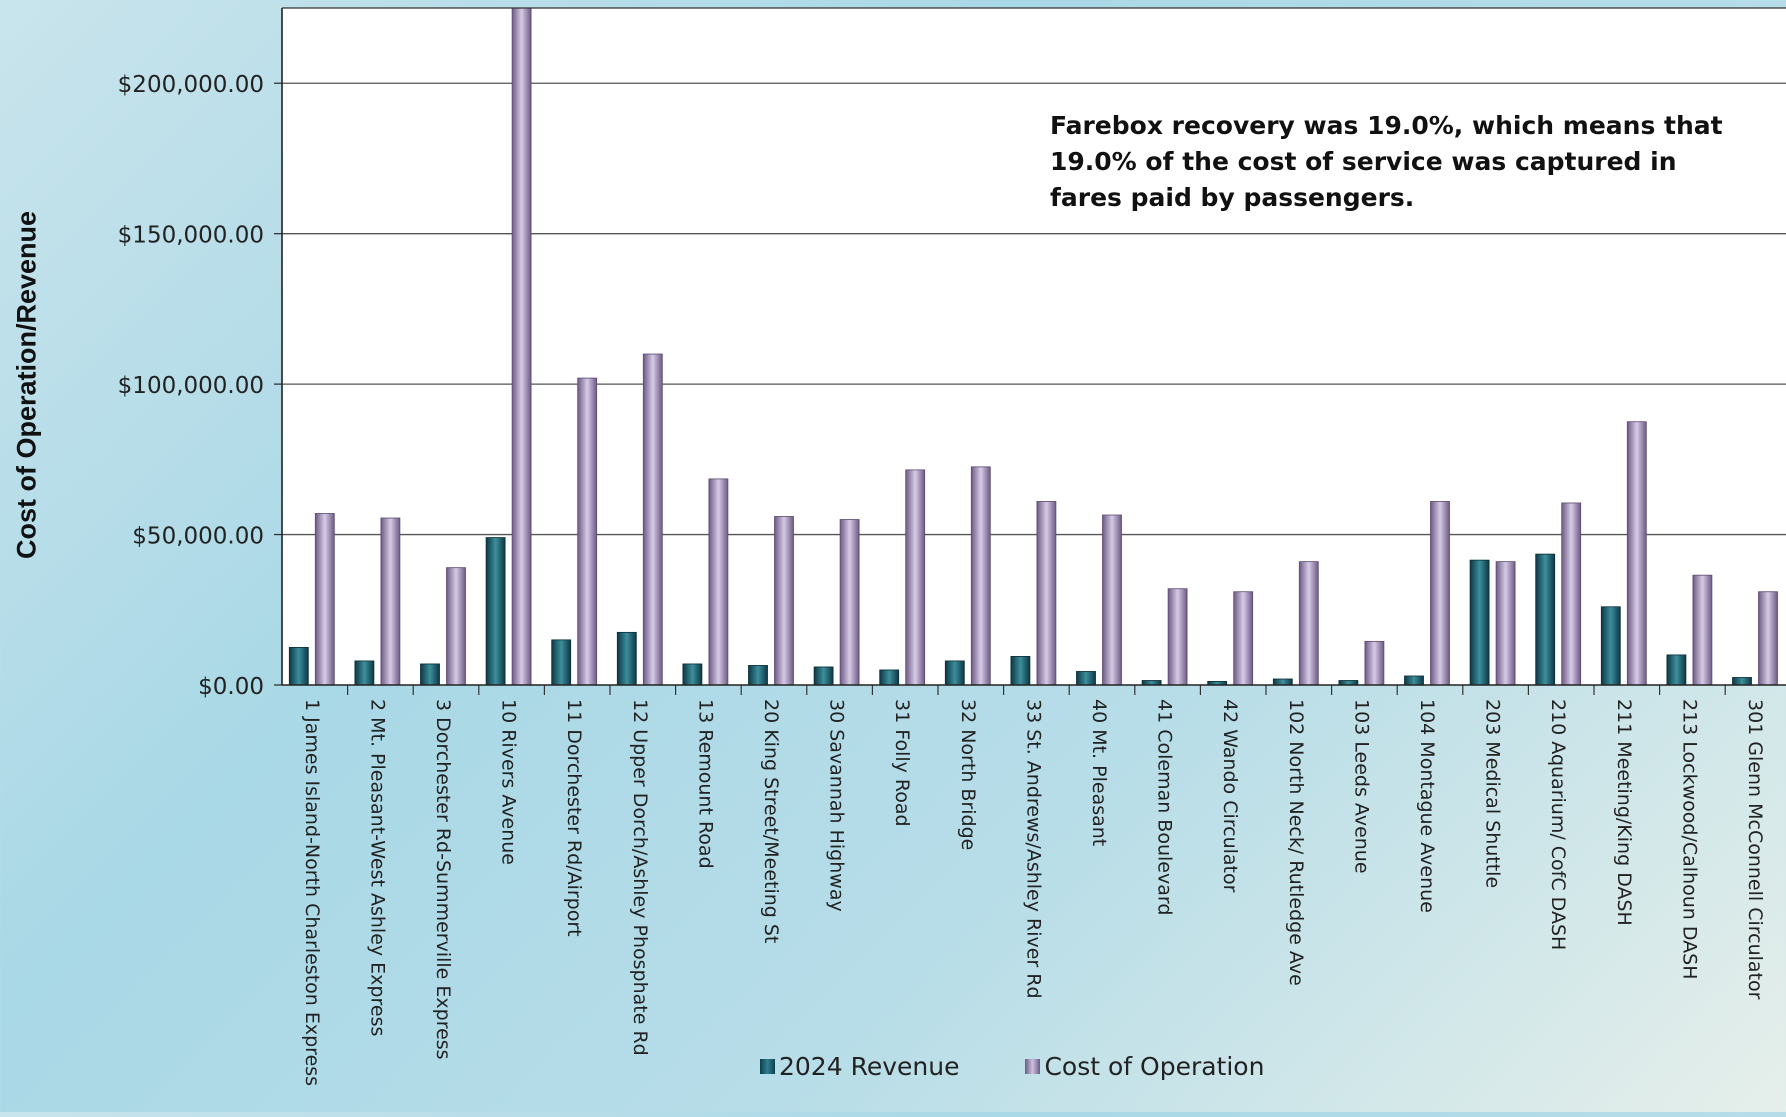 The height and width of the screenshot is (1117, 1786). Describe the element at coordinates (767, 1066) in the screenshot. I see `legend-swatch-revenue` at that location.